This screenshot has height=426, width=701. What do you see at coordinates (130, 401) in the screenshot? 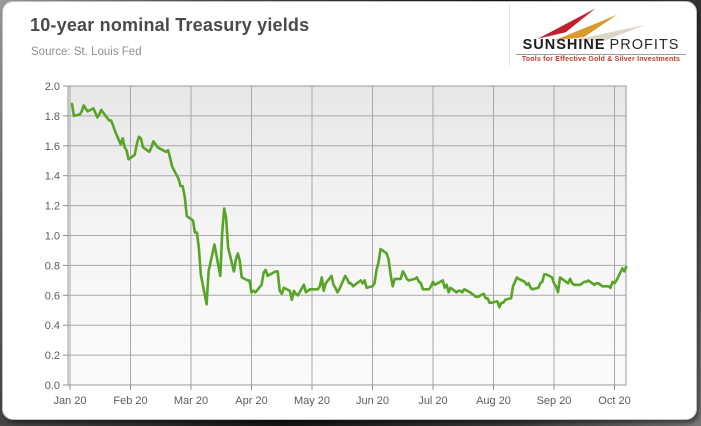
I see `x-axis-tick-label: Feb 20` at bounding box center [130, 401].